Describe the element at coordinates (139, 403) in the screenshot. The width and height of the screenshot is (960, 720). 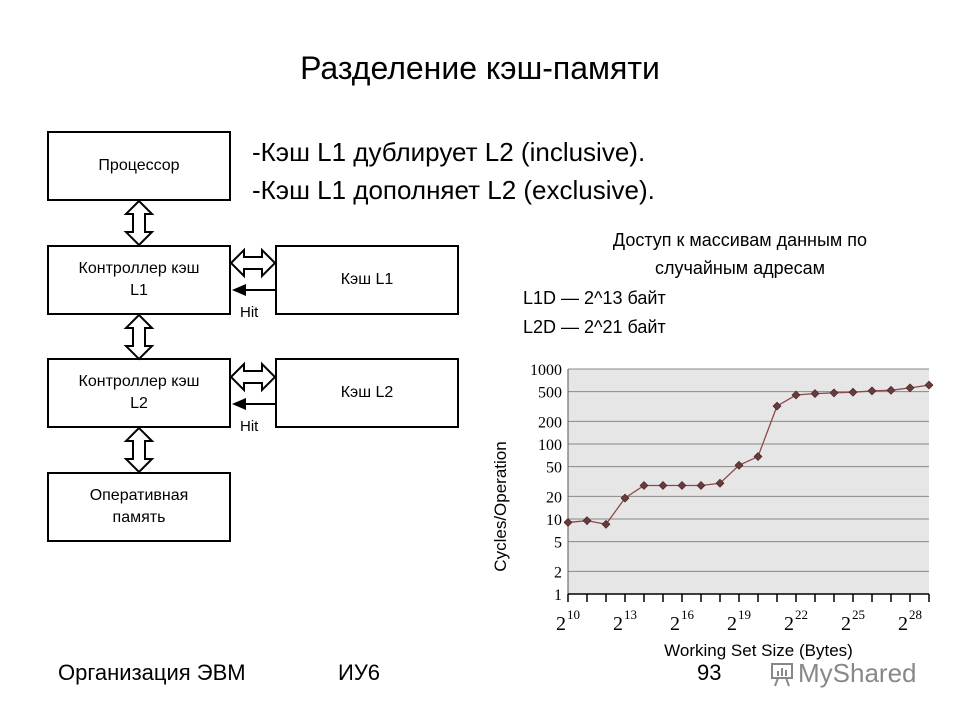
I see `ctrl-l2-level: L2` at that location.